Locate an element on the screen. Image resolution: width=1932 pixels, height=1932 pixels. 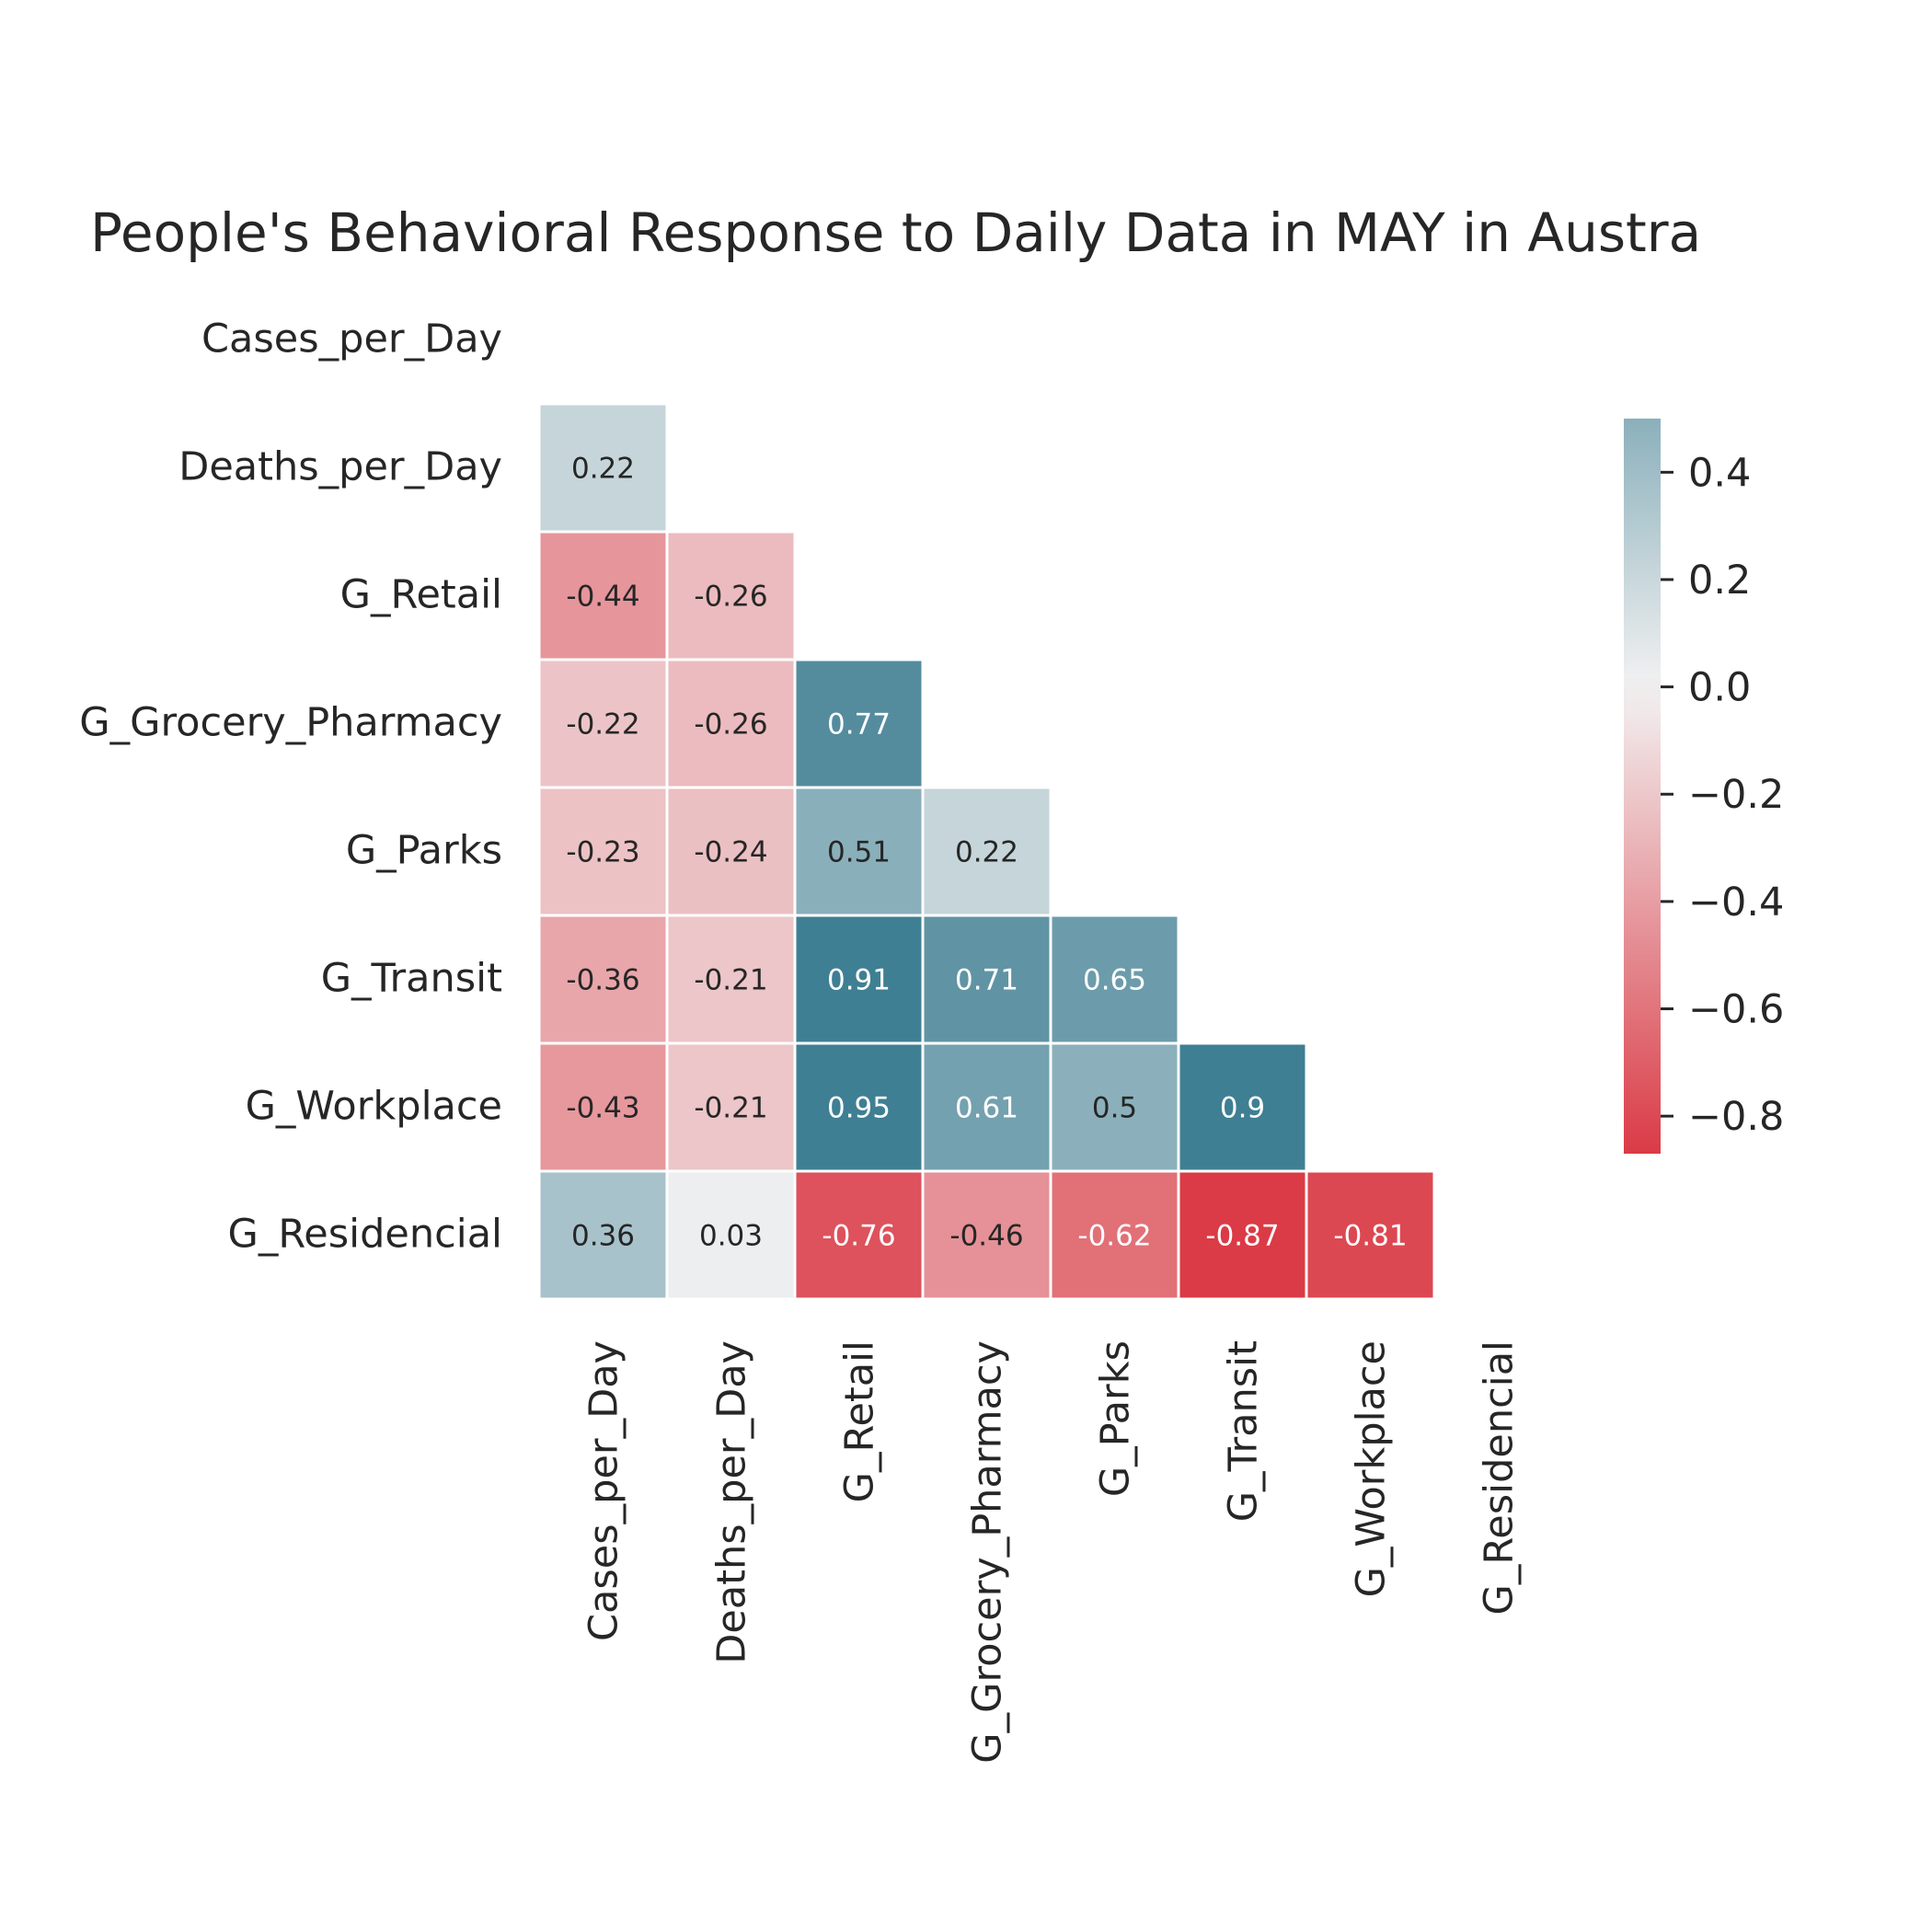
cell-value-label: -0.44 is located at coordinates (602, 597).